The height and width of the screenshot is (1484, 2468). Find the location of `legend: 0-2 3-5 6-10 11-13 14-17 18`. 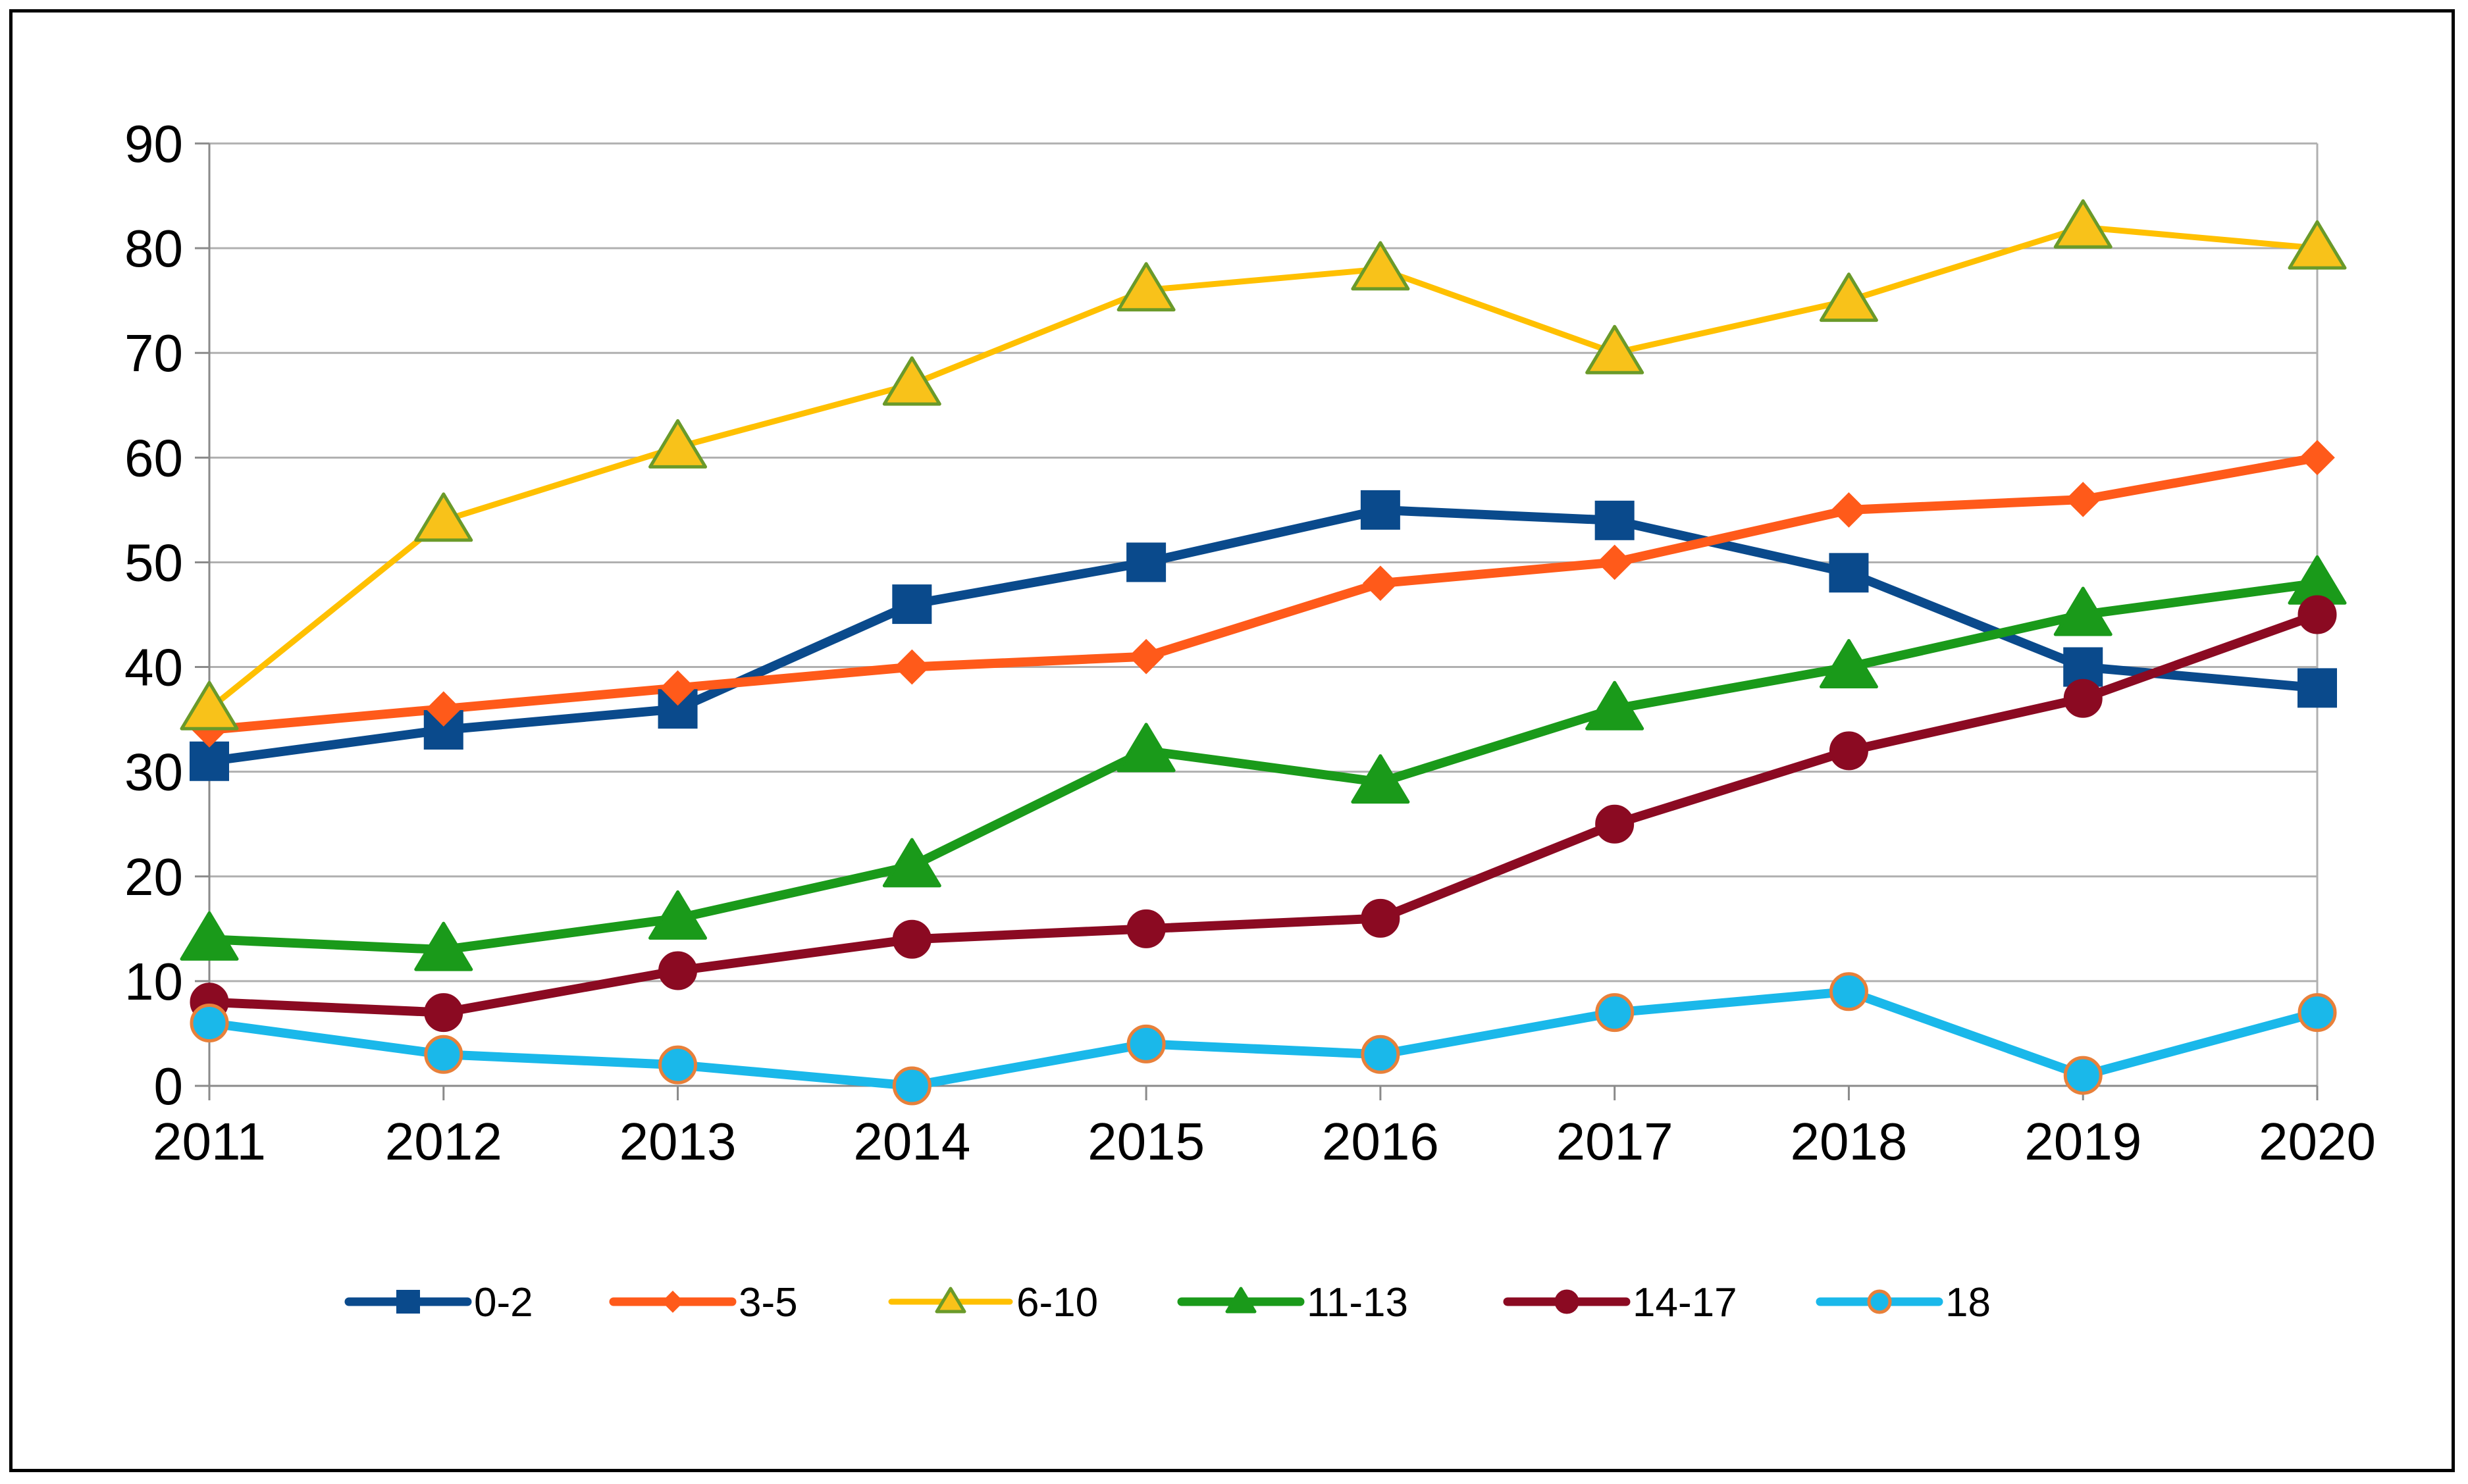

legend: 0-2 3-5 6-10 11-13 14-17 18 is located at coordinates (1167, 1302).